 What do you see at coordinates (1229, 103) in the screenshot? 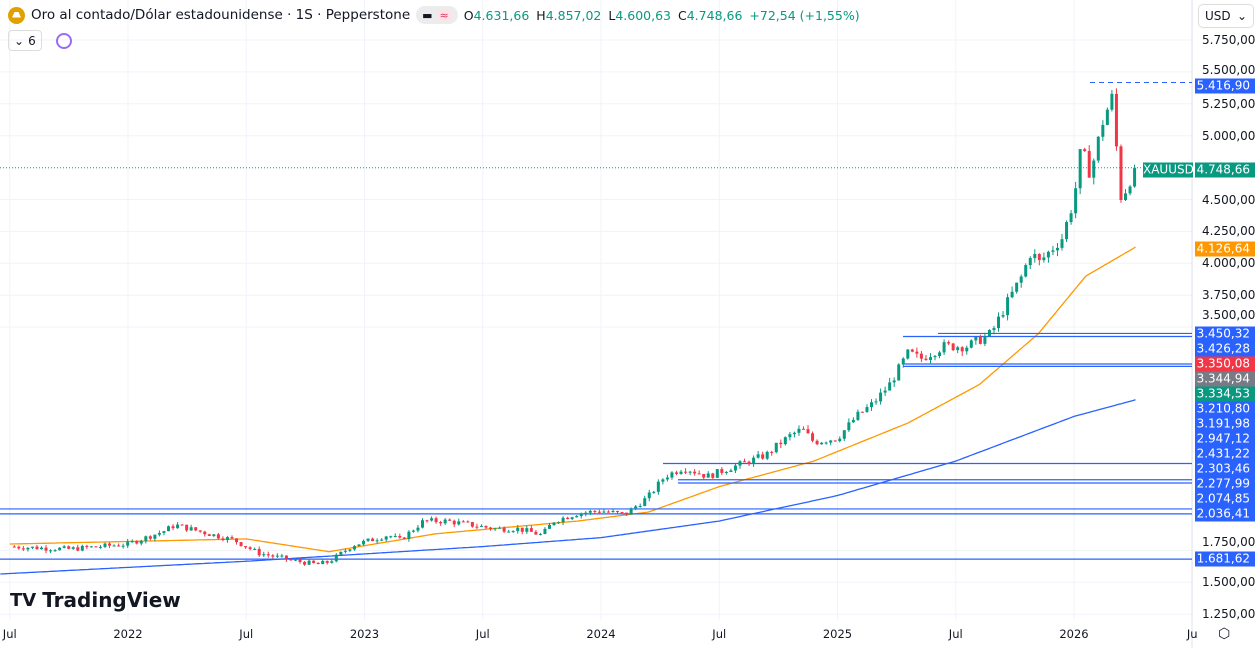
I see `price-axis-label: 5.250,00` at bounding box center [1229, 103].